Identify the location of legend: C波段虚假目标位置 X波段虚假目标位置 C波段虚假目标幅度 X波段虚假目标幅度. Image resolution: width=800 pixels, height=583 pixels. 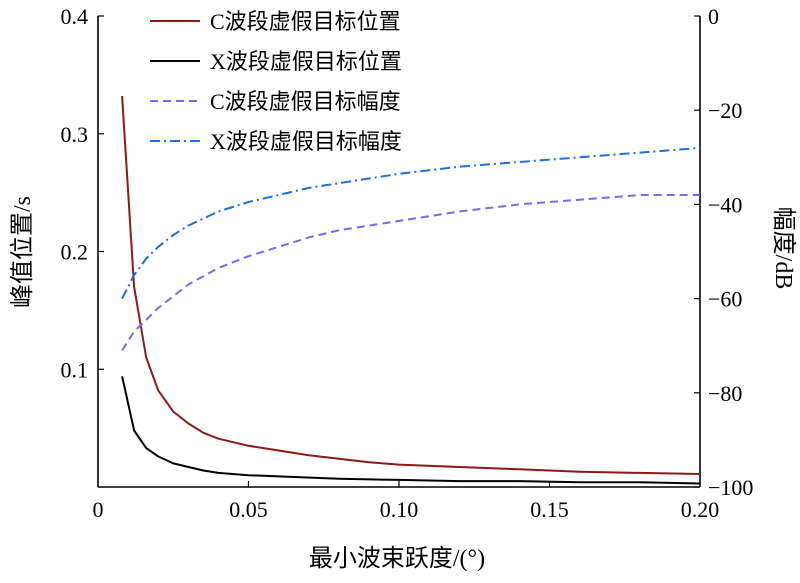
(276, 81).